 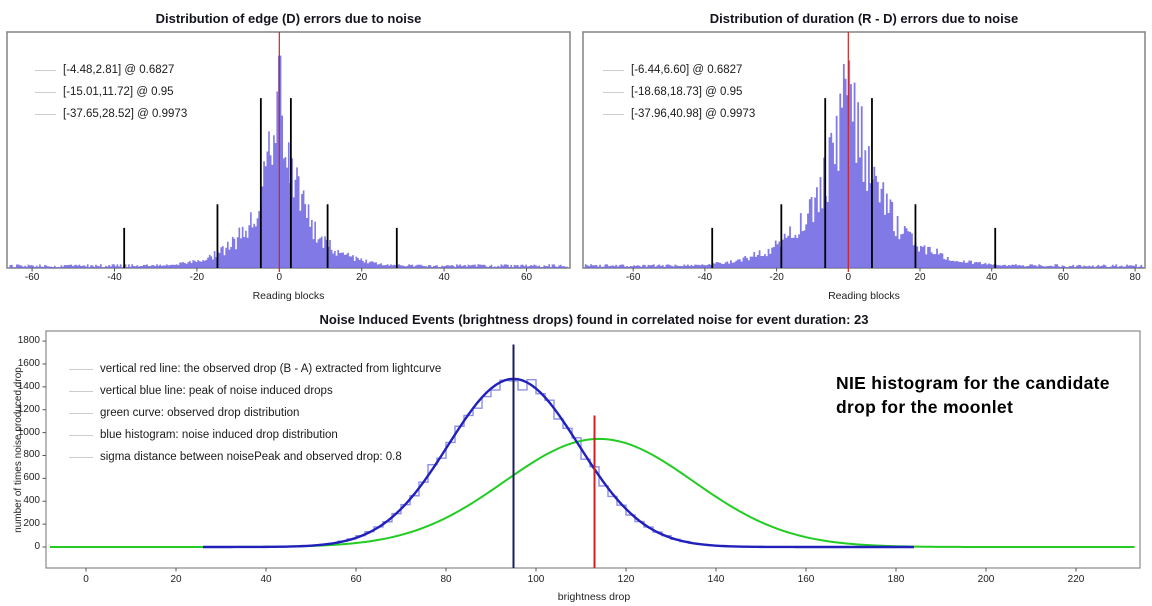 What do you see at coordinates (200, 413) in the screenshot?
I see `legend-label: green curve: observed drop distribution` at bounding box center [200, 413].